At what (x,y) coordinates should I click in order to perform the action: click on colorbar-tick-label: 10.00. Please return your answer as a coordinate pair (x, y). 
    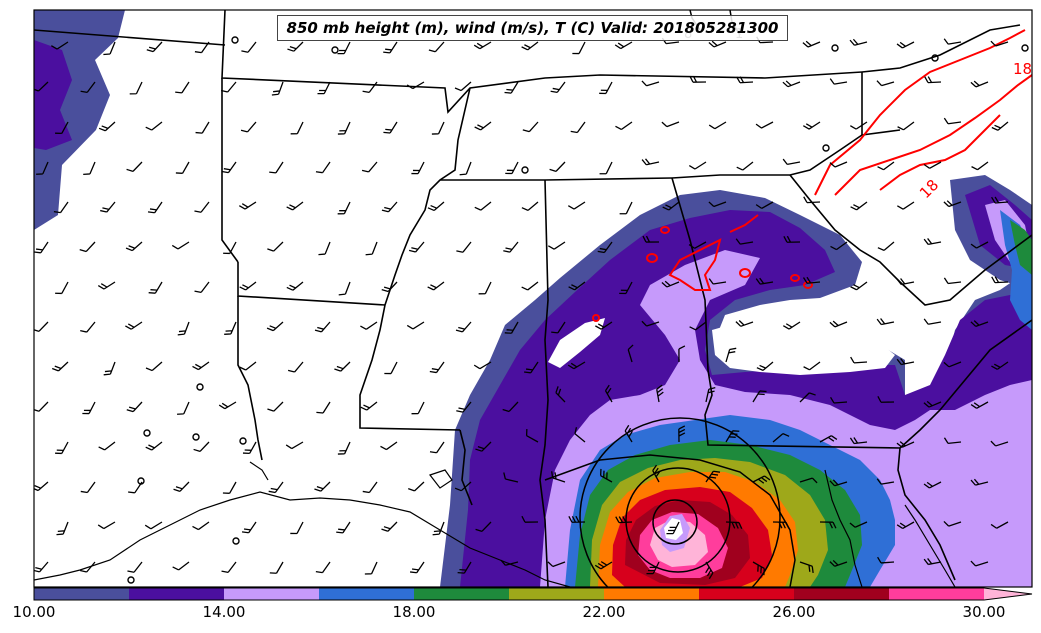
    Looking at the image, I should click on (34, 612).